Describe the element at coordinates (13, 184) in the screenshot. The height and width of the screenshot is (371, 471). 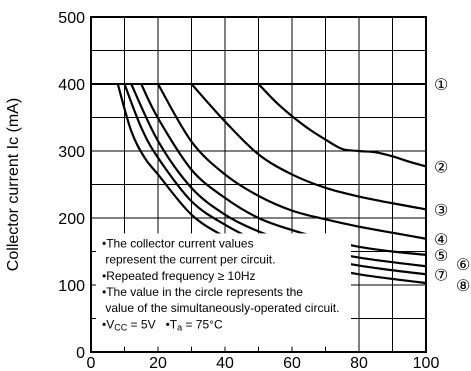
I see `y-axis-label: Collector current Ic (mA)` at that location.